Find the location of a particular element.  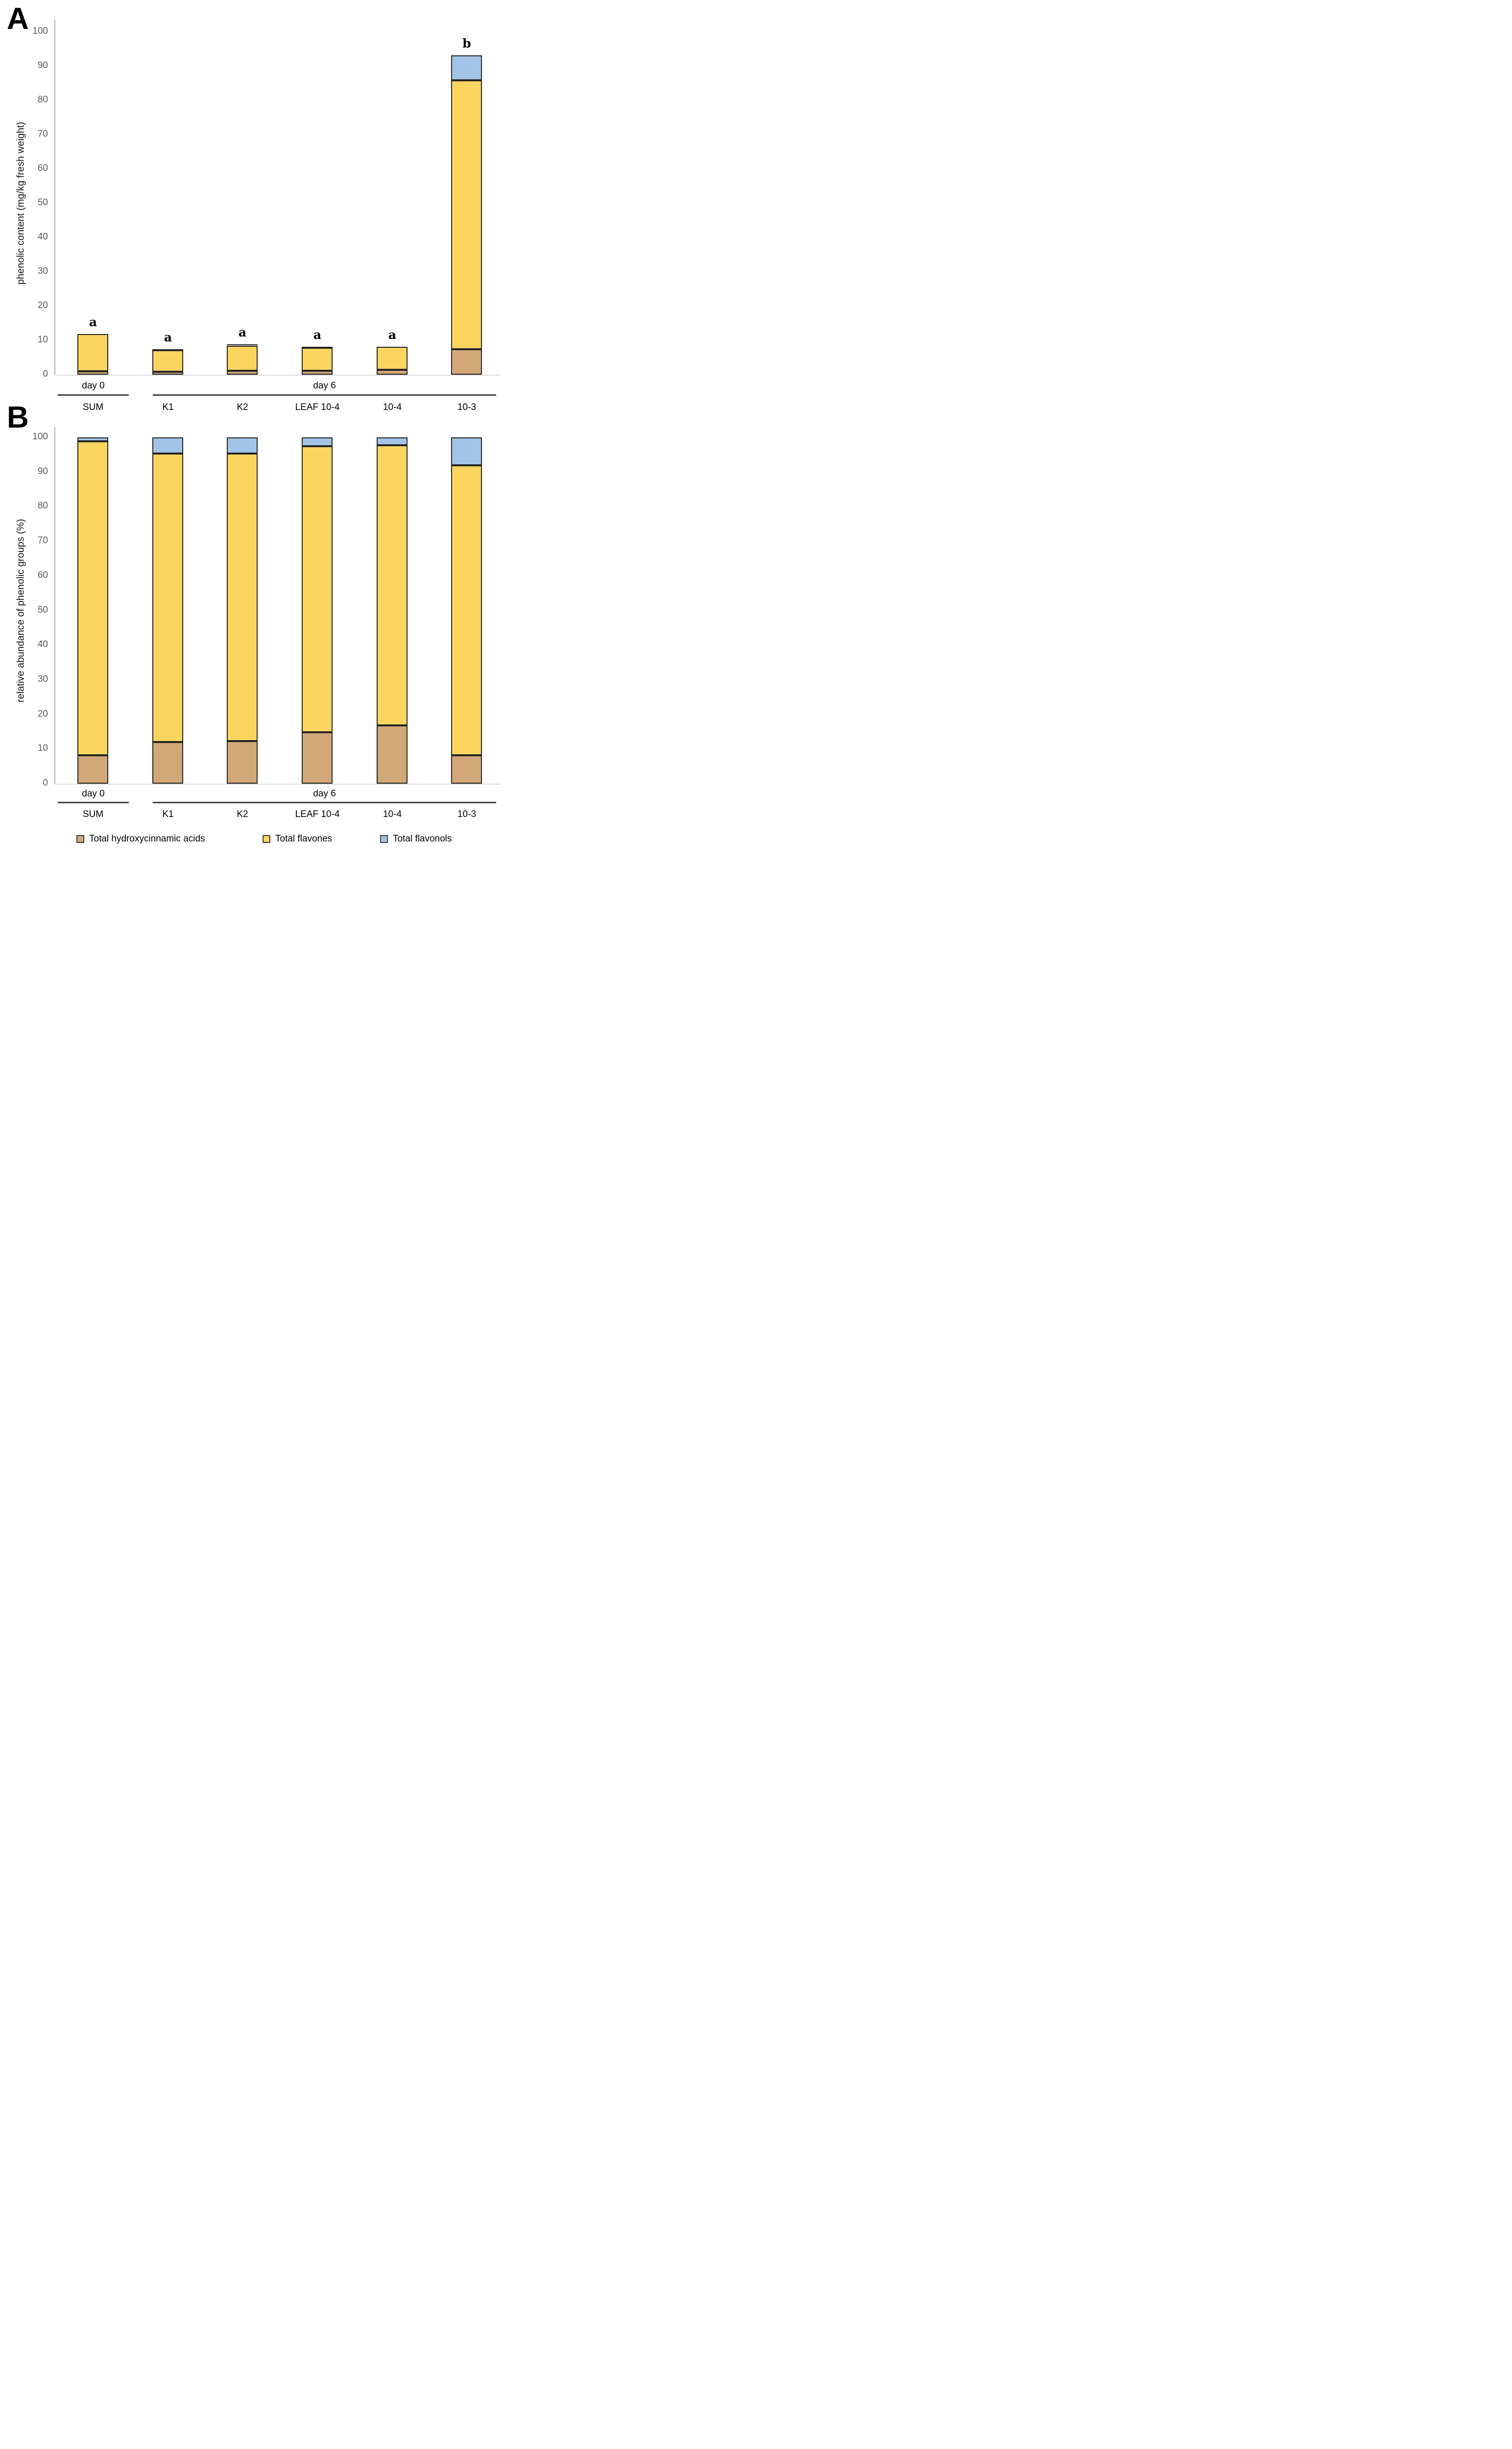

bar-a-k1-segment-total-hydroxycinnamic-acids is located at coordinates (167, 373).